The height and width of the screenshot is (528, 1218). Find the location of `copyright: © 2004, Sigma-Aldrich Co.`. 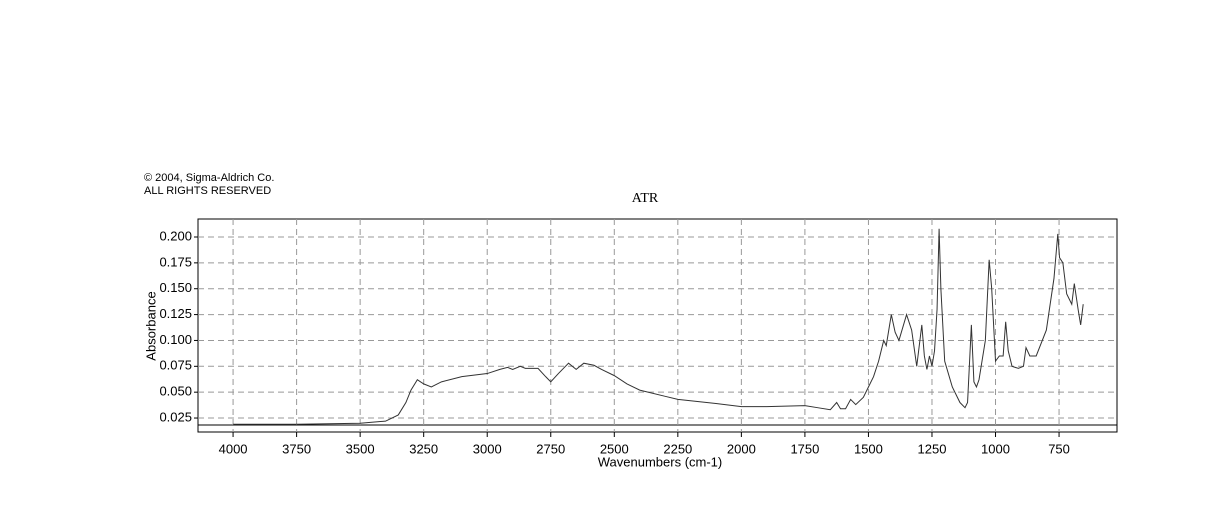

copyright: © 2004, Sigma-Aldrich Co. is located at coordinates (209, 178).